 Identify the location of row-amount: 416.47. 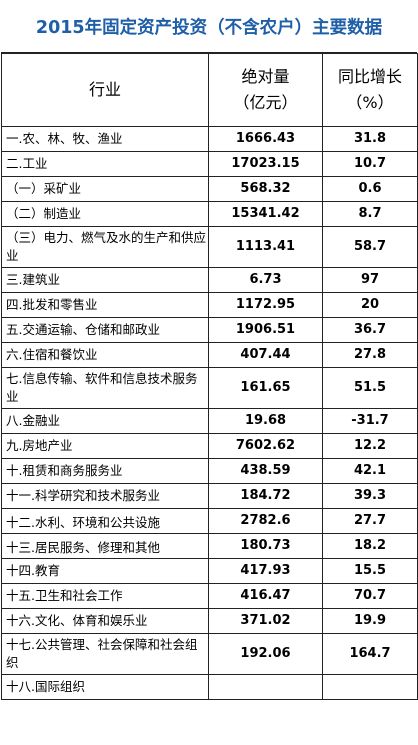
(265, 596).